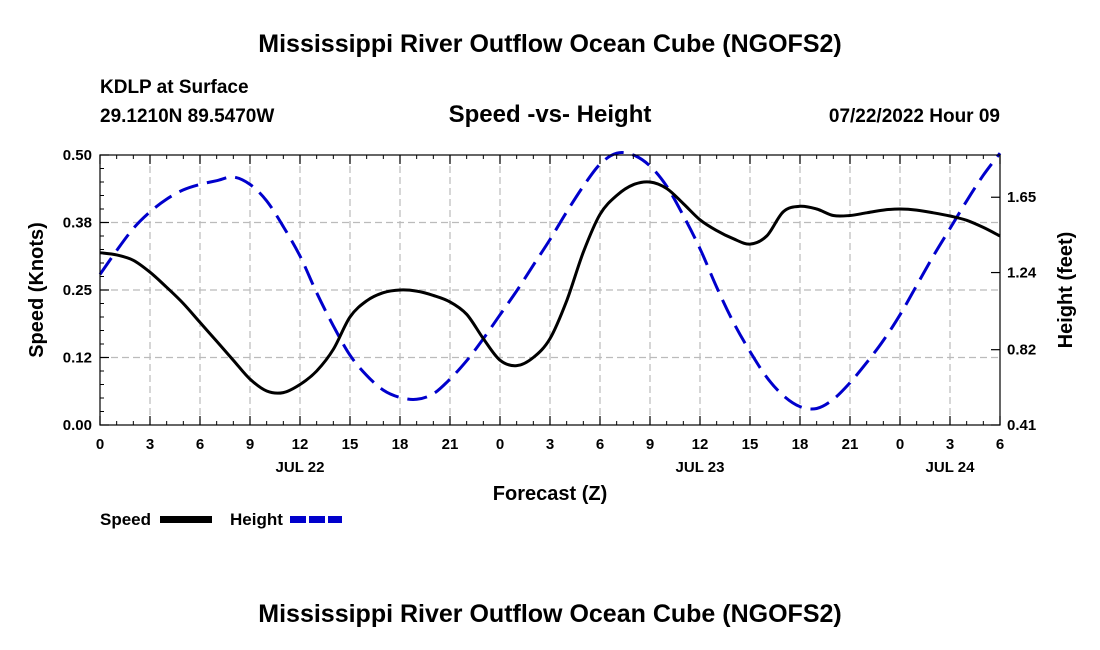  I want to click on y2-axis-title: Height (feet), so click(1066, 290).